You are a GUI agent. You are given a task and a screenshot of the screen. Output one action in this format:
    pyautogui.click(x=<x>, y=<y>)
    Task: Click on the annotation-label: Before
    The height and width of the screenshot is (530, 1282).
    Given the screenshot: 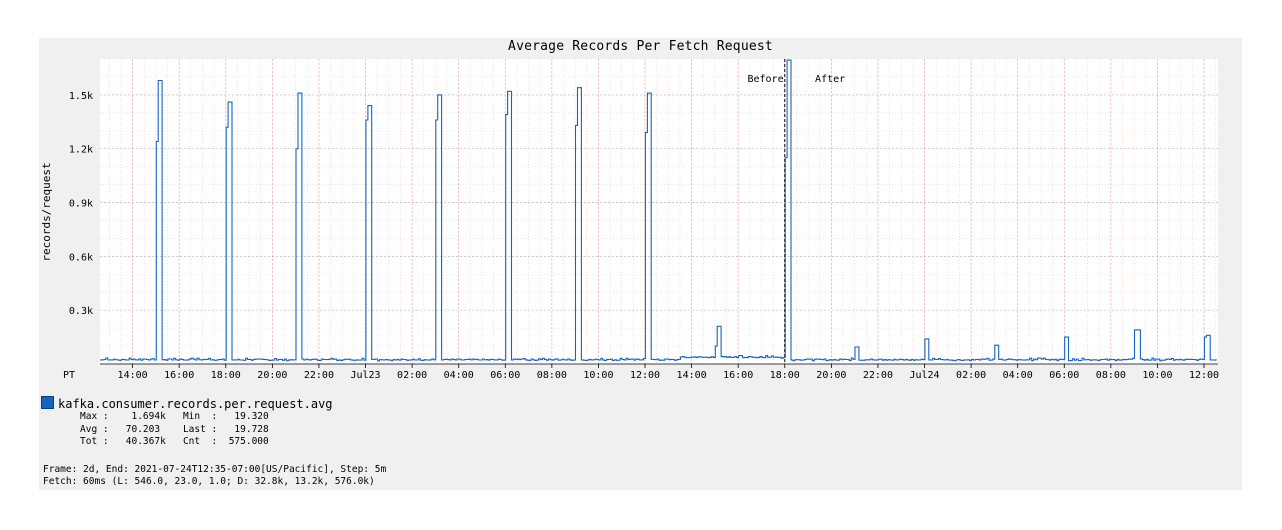 What is the action you would take?
    pyautogui.click(x=765, y=79)
    